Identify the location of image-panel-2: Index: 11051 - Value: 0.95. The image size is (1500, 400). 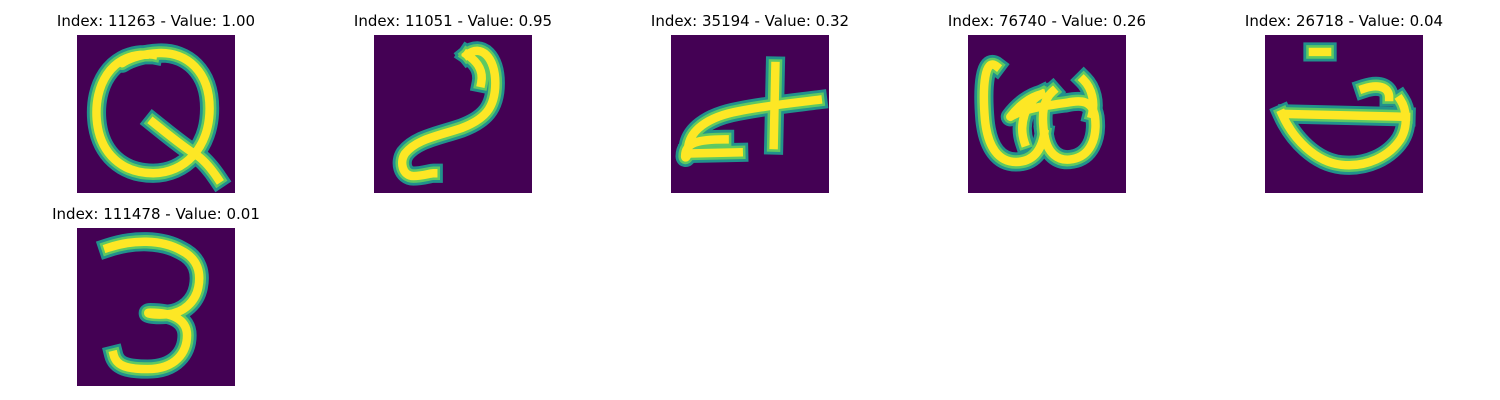
(453, 96).